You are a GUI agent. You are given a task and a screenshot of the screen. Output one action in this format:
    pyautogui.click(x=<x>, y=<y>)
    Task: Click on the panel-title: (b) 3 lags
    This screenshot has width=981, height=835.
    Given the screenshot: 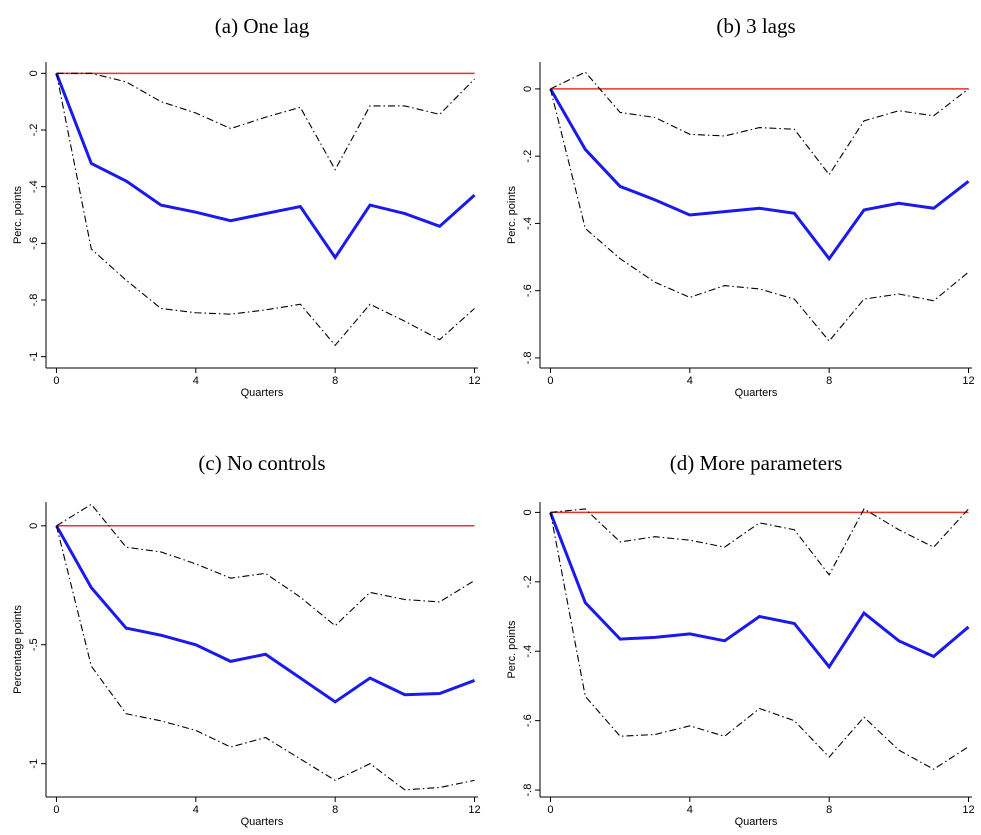 What is the action you would take?
    pyautogui.click(x=755, y=26)
    